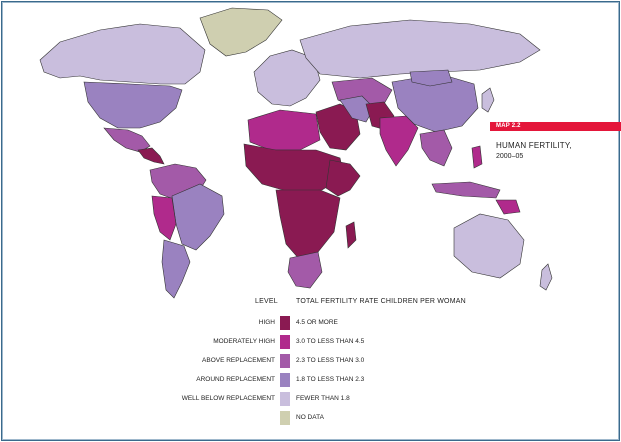 The width and height of the screenshot is (621, 442). What do you see at coordinates (555, 126) in the screenshot?
I see `map-badge: MAP 2.2` at bounding box center [555, 126].